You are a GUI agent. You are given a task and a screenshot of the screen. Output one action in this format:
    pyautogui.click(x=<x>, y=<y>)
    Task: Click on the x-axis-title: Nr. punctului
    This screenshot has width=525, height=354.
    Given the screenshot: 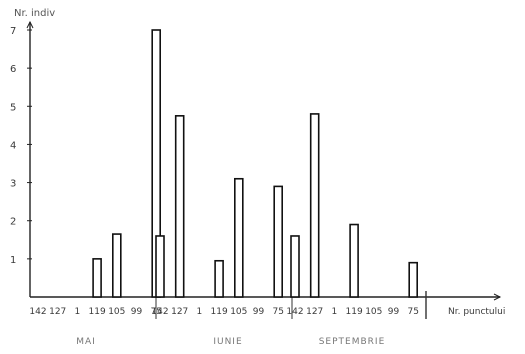 What is the action you would take?
    pyautogui.click(x=476, y=312)
    